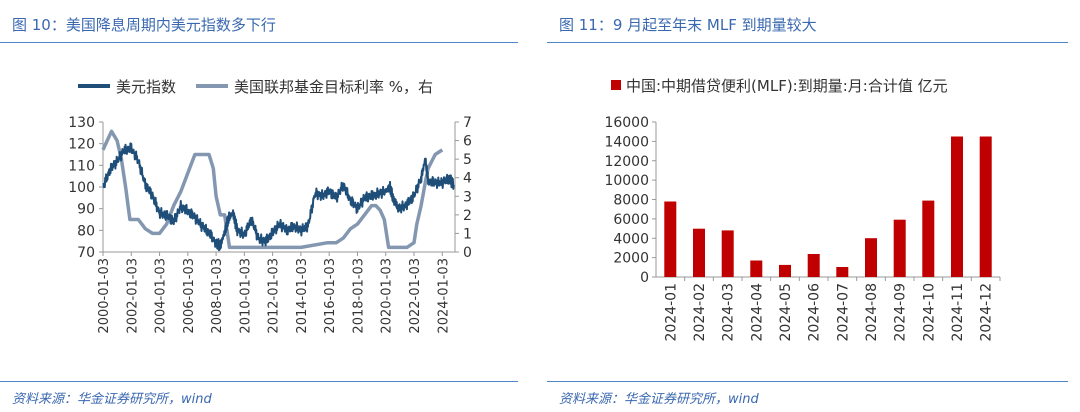 This screenshot has width=1080, height=412. What do you see at coordinates (467, 216) in the screenshot?
I see `y-tick-label-right: 2` at bounding box center [467, 216].